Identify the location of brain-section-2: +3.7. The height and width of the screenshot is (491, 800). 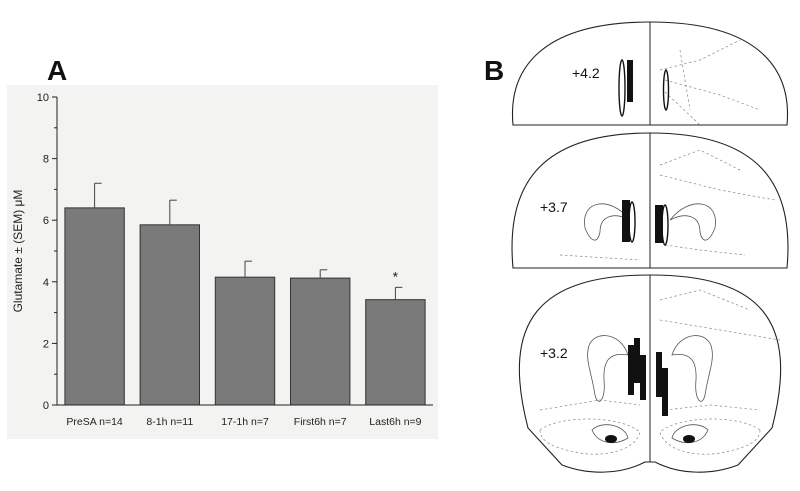
(650, 200).